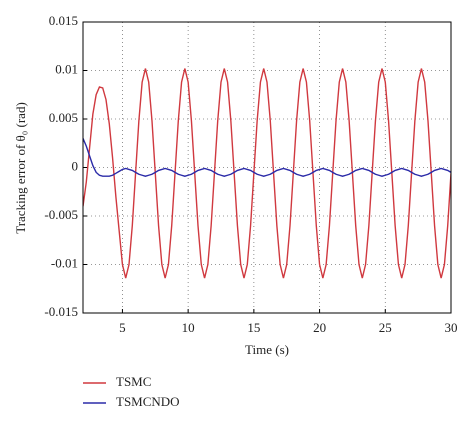 This screenshot has width=474, height=428. Describe the element at coordinates (451, 327) in the screenshot. I see `x-tick-label: 30` at that location.